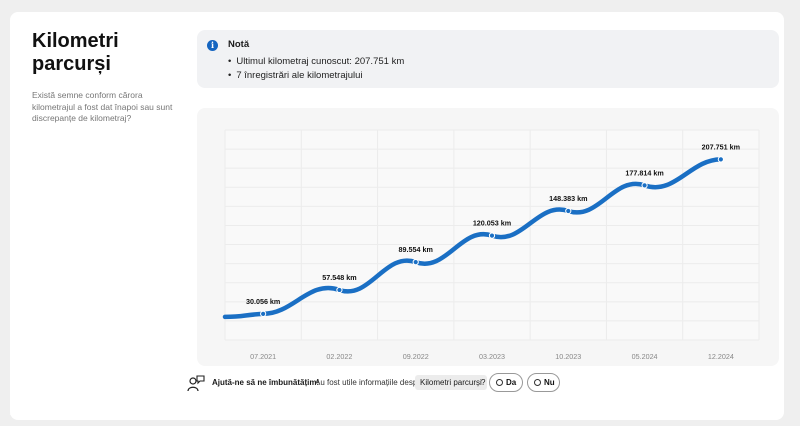 The image size is (800, 426). What do you see at coordinates (416, 356) in the screenshot?
I see `x-tick-label: 09.2022` at bounding box center [416, 356].